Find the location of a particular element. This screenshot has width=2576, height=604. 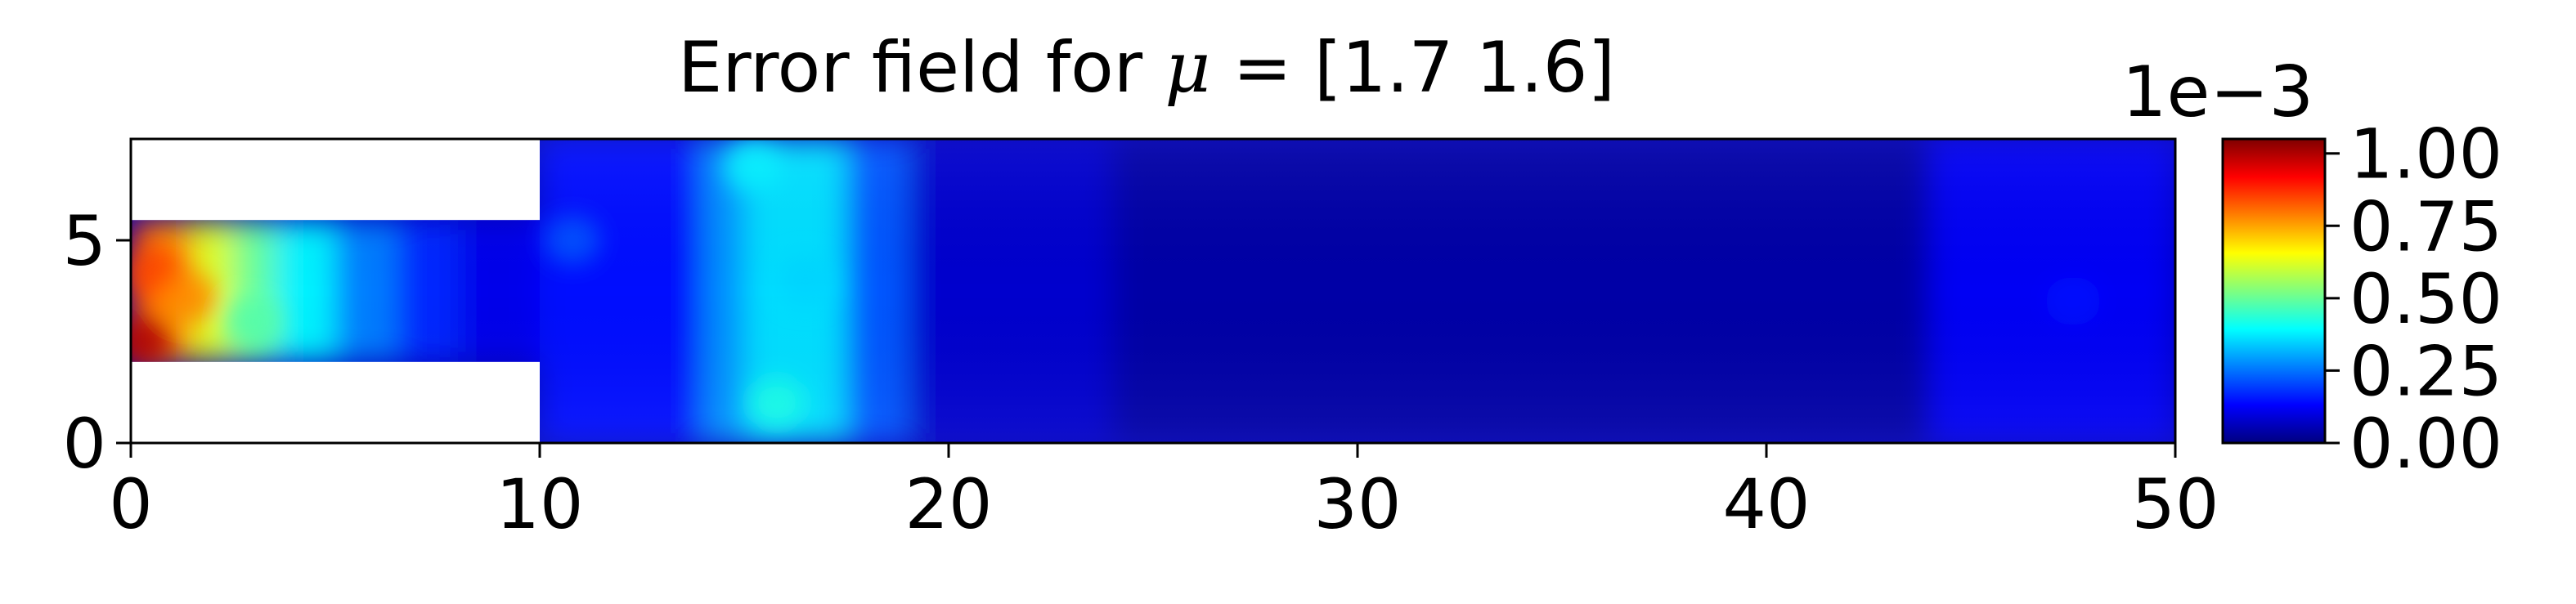

colorbar-scale-label: 1e−3 is located at coordinates (2217, 92).